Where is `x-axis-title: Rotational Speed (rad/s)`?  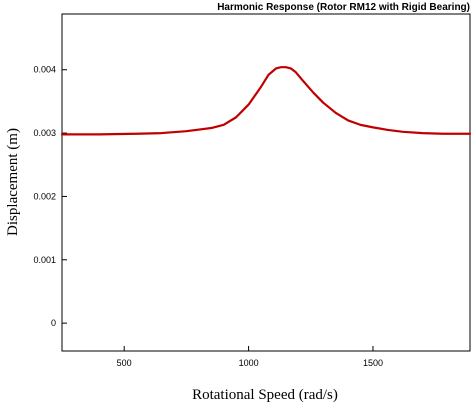 x-axis-title: Rotational Speed (rad/s) is located at coordinates (265, 395).